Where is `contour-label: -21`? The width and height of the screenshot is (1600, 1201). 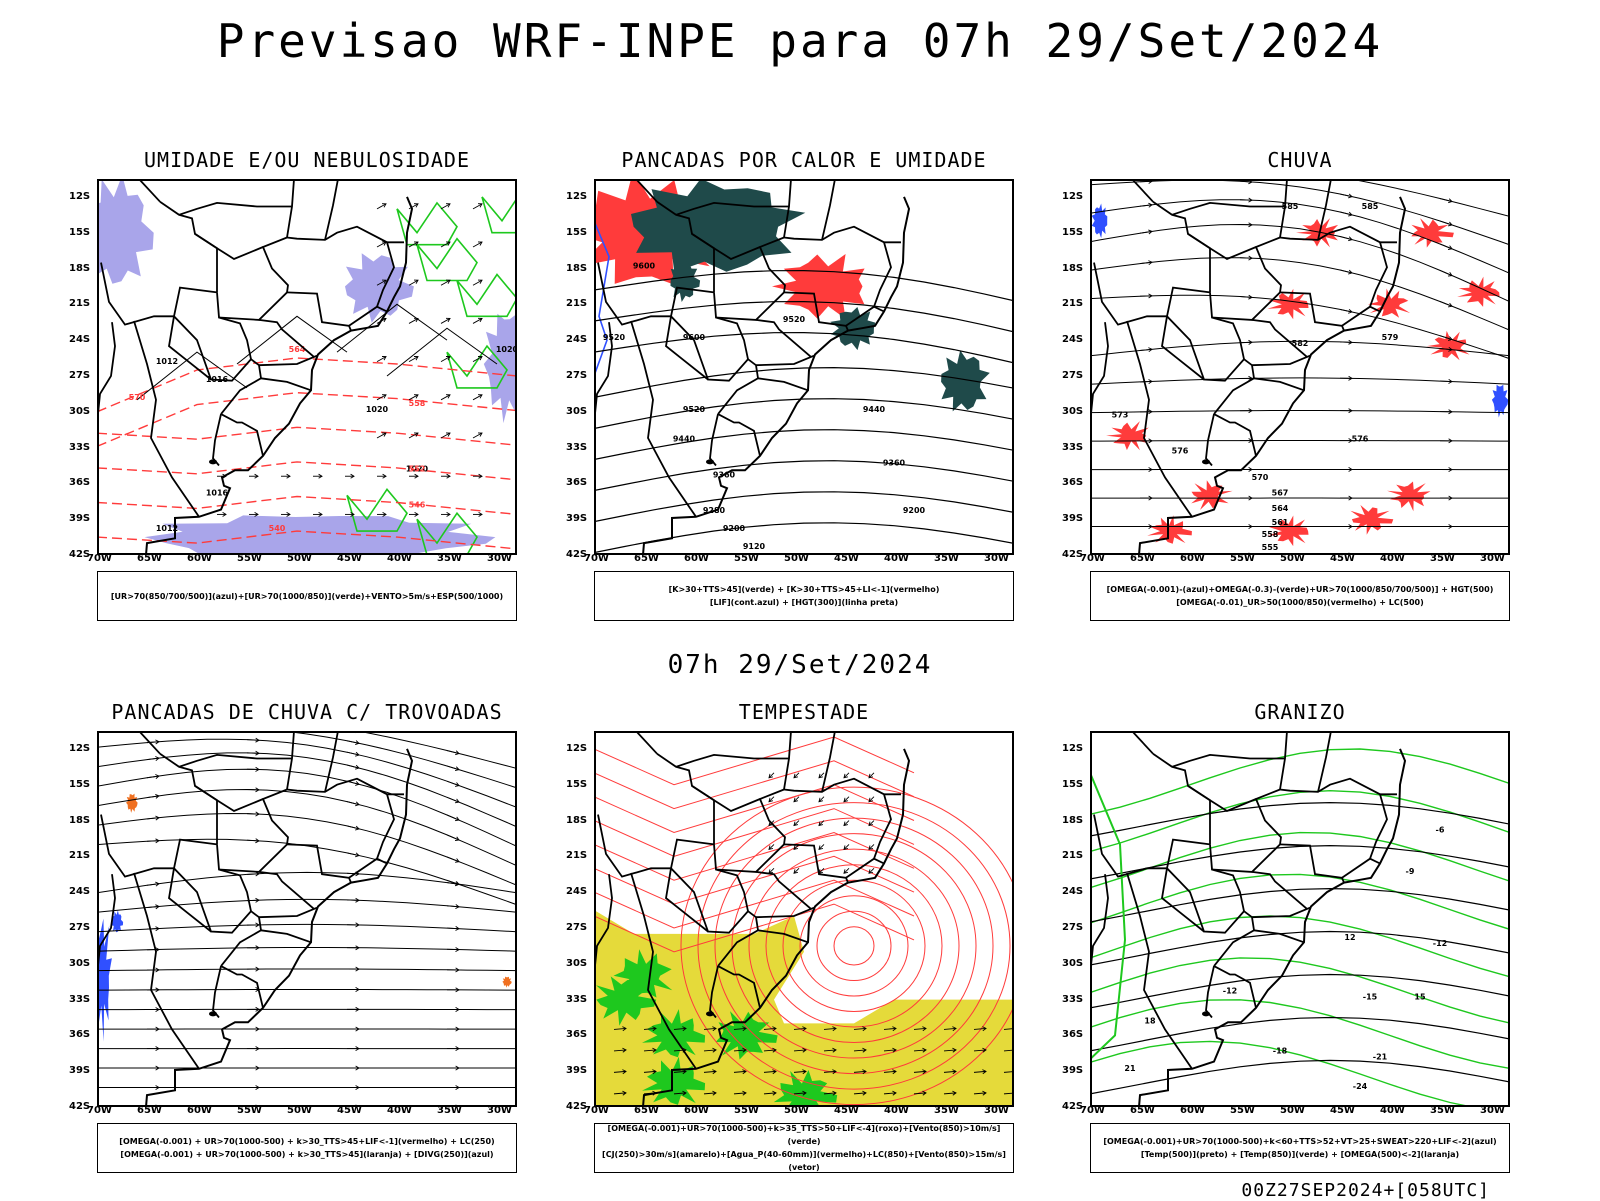
contour-label: -21 is located at coordinates (1380, 1056).